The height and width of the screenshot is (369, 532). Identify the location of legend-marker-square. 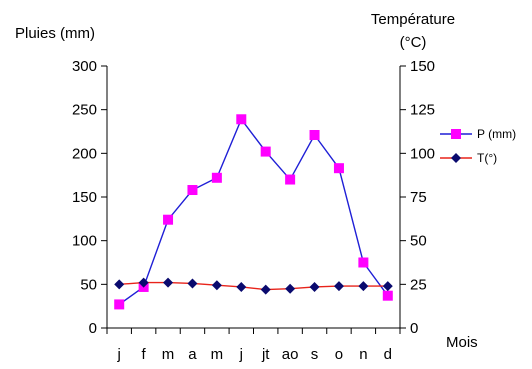
(456, 134).